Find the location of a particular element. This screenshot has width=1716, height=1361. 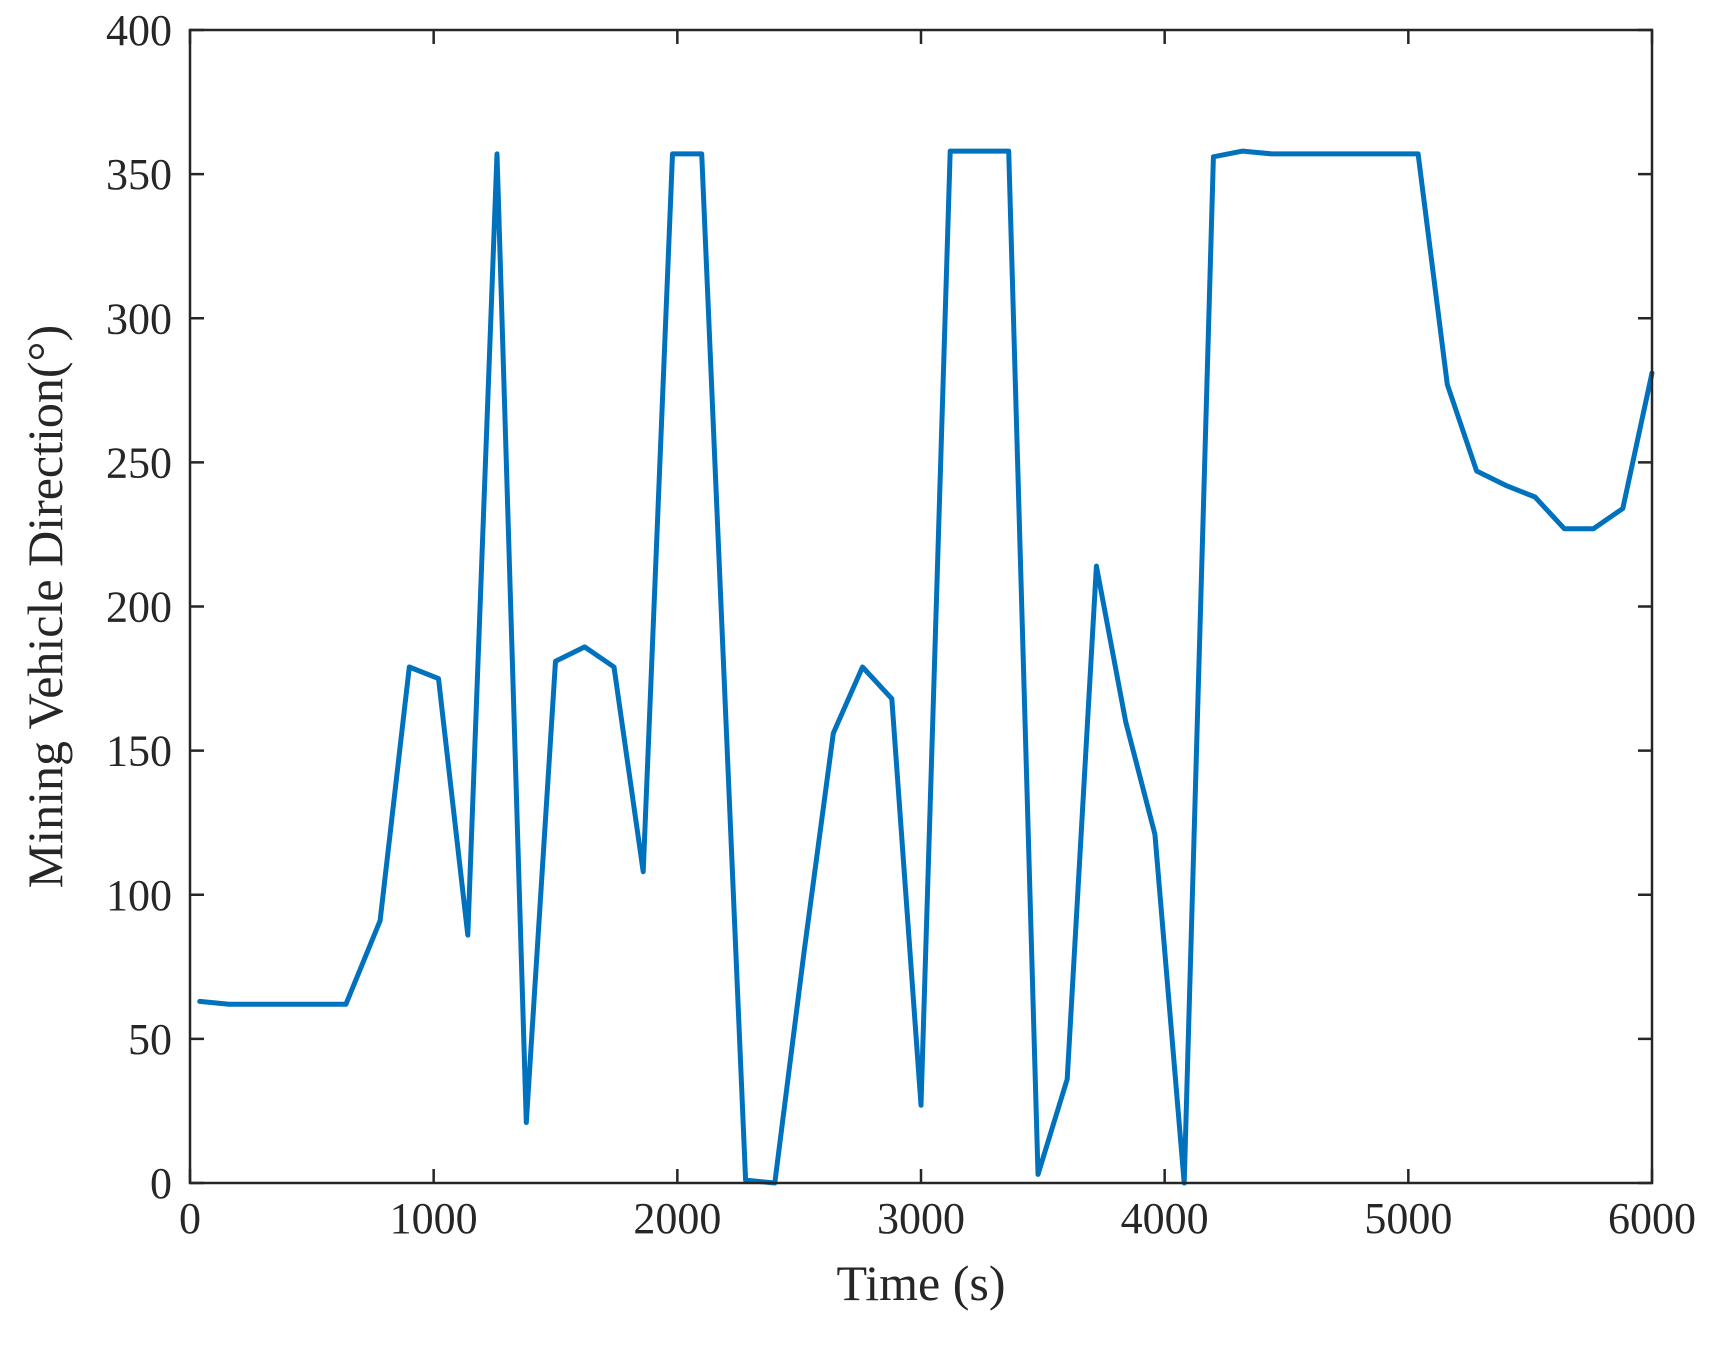

y-tick-label: 100 is located at coordinates (139, 895).